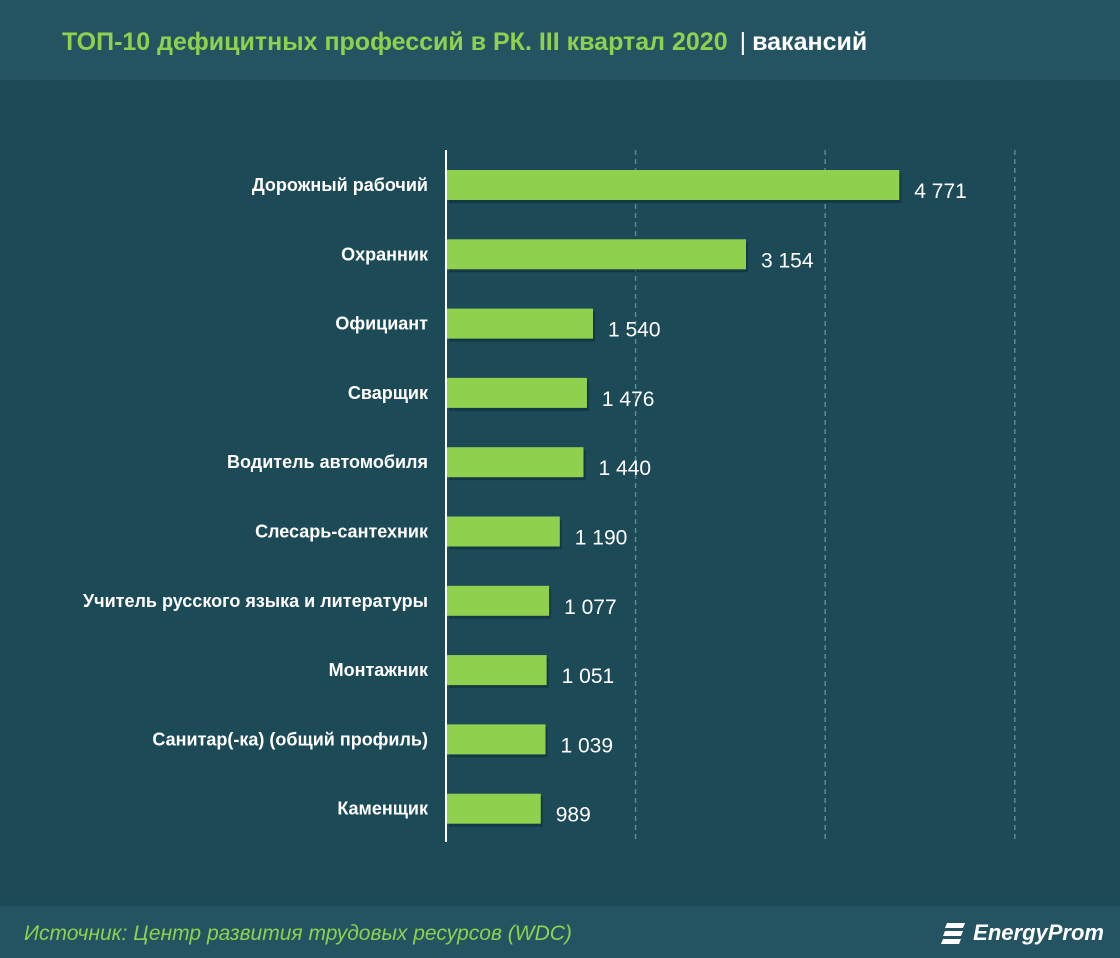 This screenshot has width=1120, height=958. What do you see at coordinates (1038, 932) in the screenshot?
I see `logo-text: EnergyProm` at bounding box center [1038, 932].